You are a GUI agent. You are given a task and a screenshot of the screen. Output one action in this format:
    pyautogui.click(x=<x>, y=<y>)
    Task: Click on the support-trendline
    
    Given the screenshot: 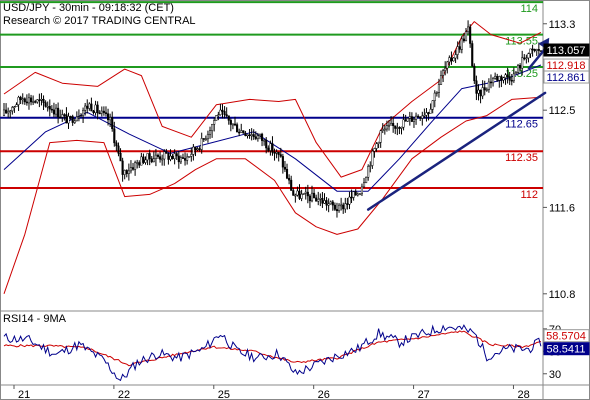 What is the action you would take?
    pyautogui.click(x=456, y=151)
    